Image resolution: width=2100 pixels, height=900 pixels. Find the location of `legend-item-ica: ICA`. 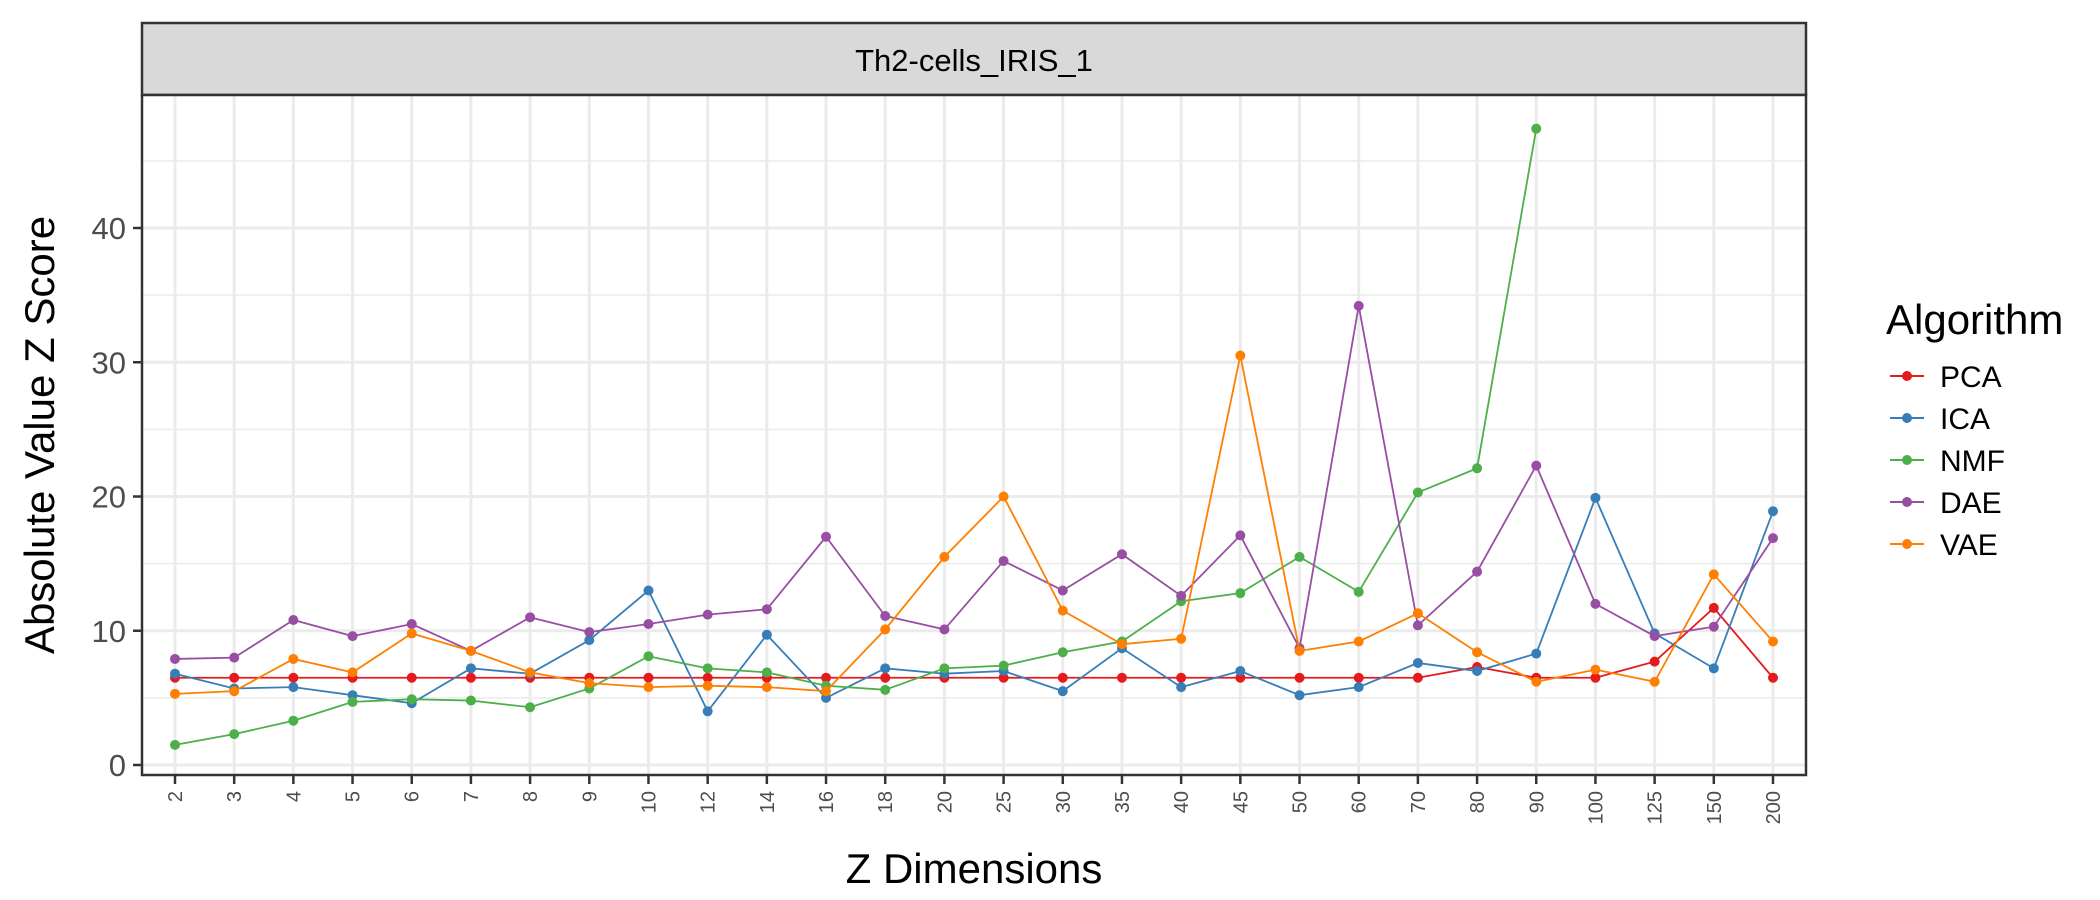

legend-item-ica: ICA is located at coordinates (1940, 419).